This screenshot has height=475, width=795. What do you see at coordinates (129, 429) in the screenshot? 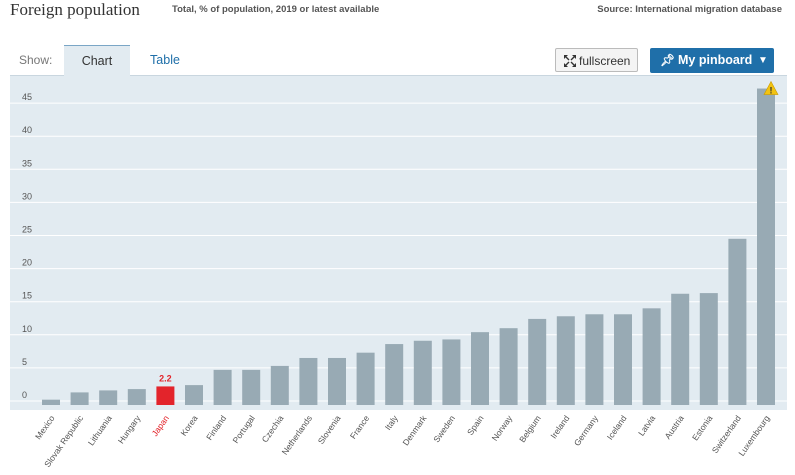
I see `x-tick-label: Hungary` at bounding box center [129, 429].